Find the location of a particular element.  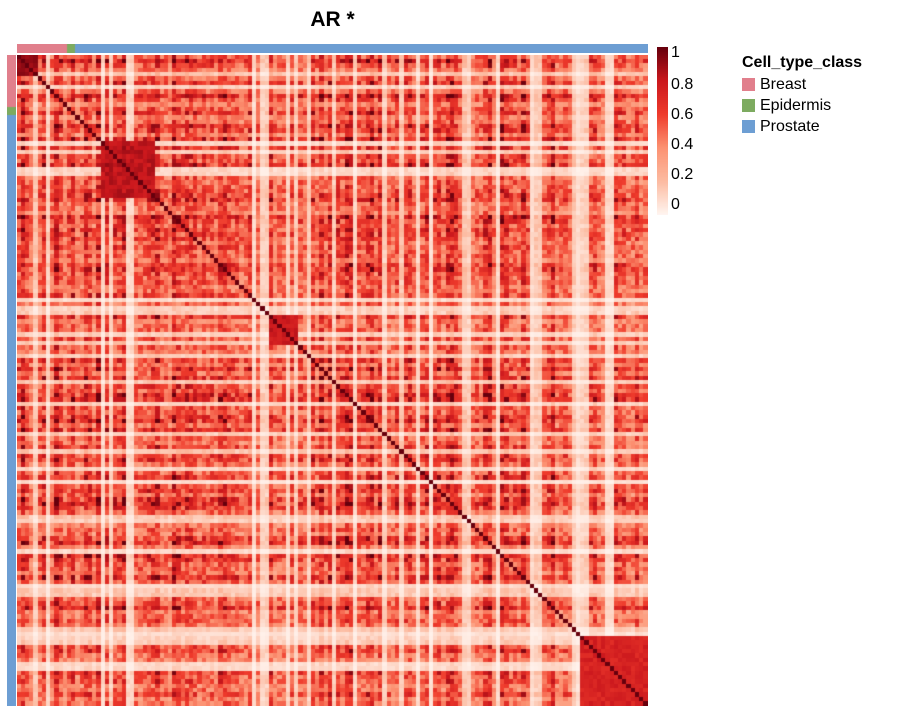

colorbar-tick: 1 is located at coordinates (675, 52).